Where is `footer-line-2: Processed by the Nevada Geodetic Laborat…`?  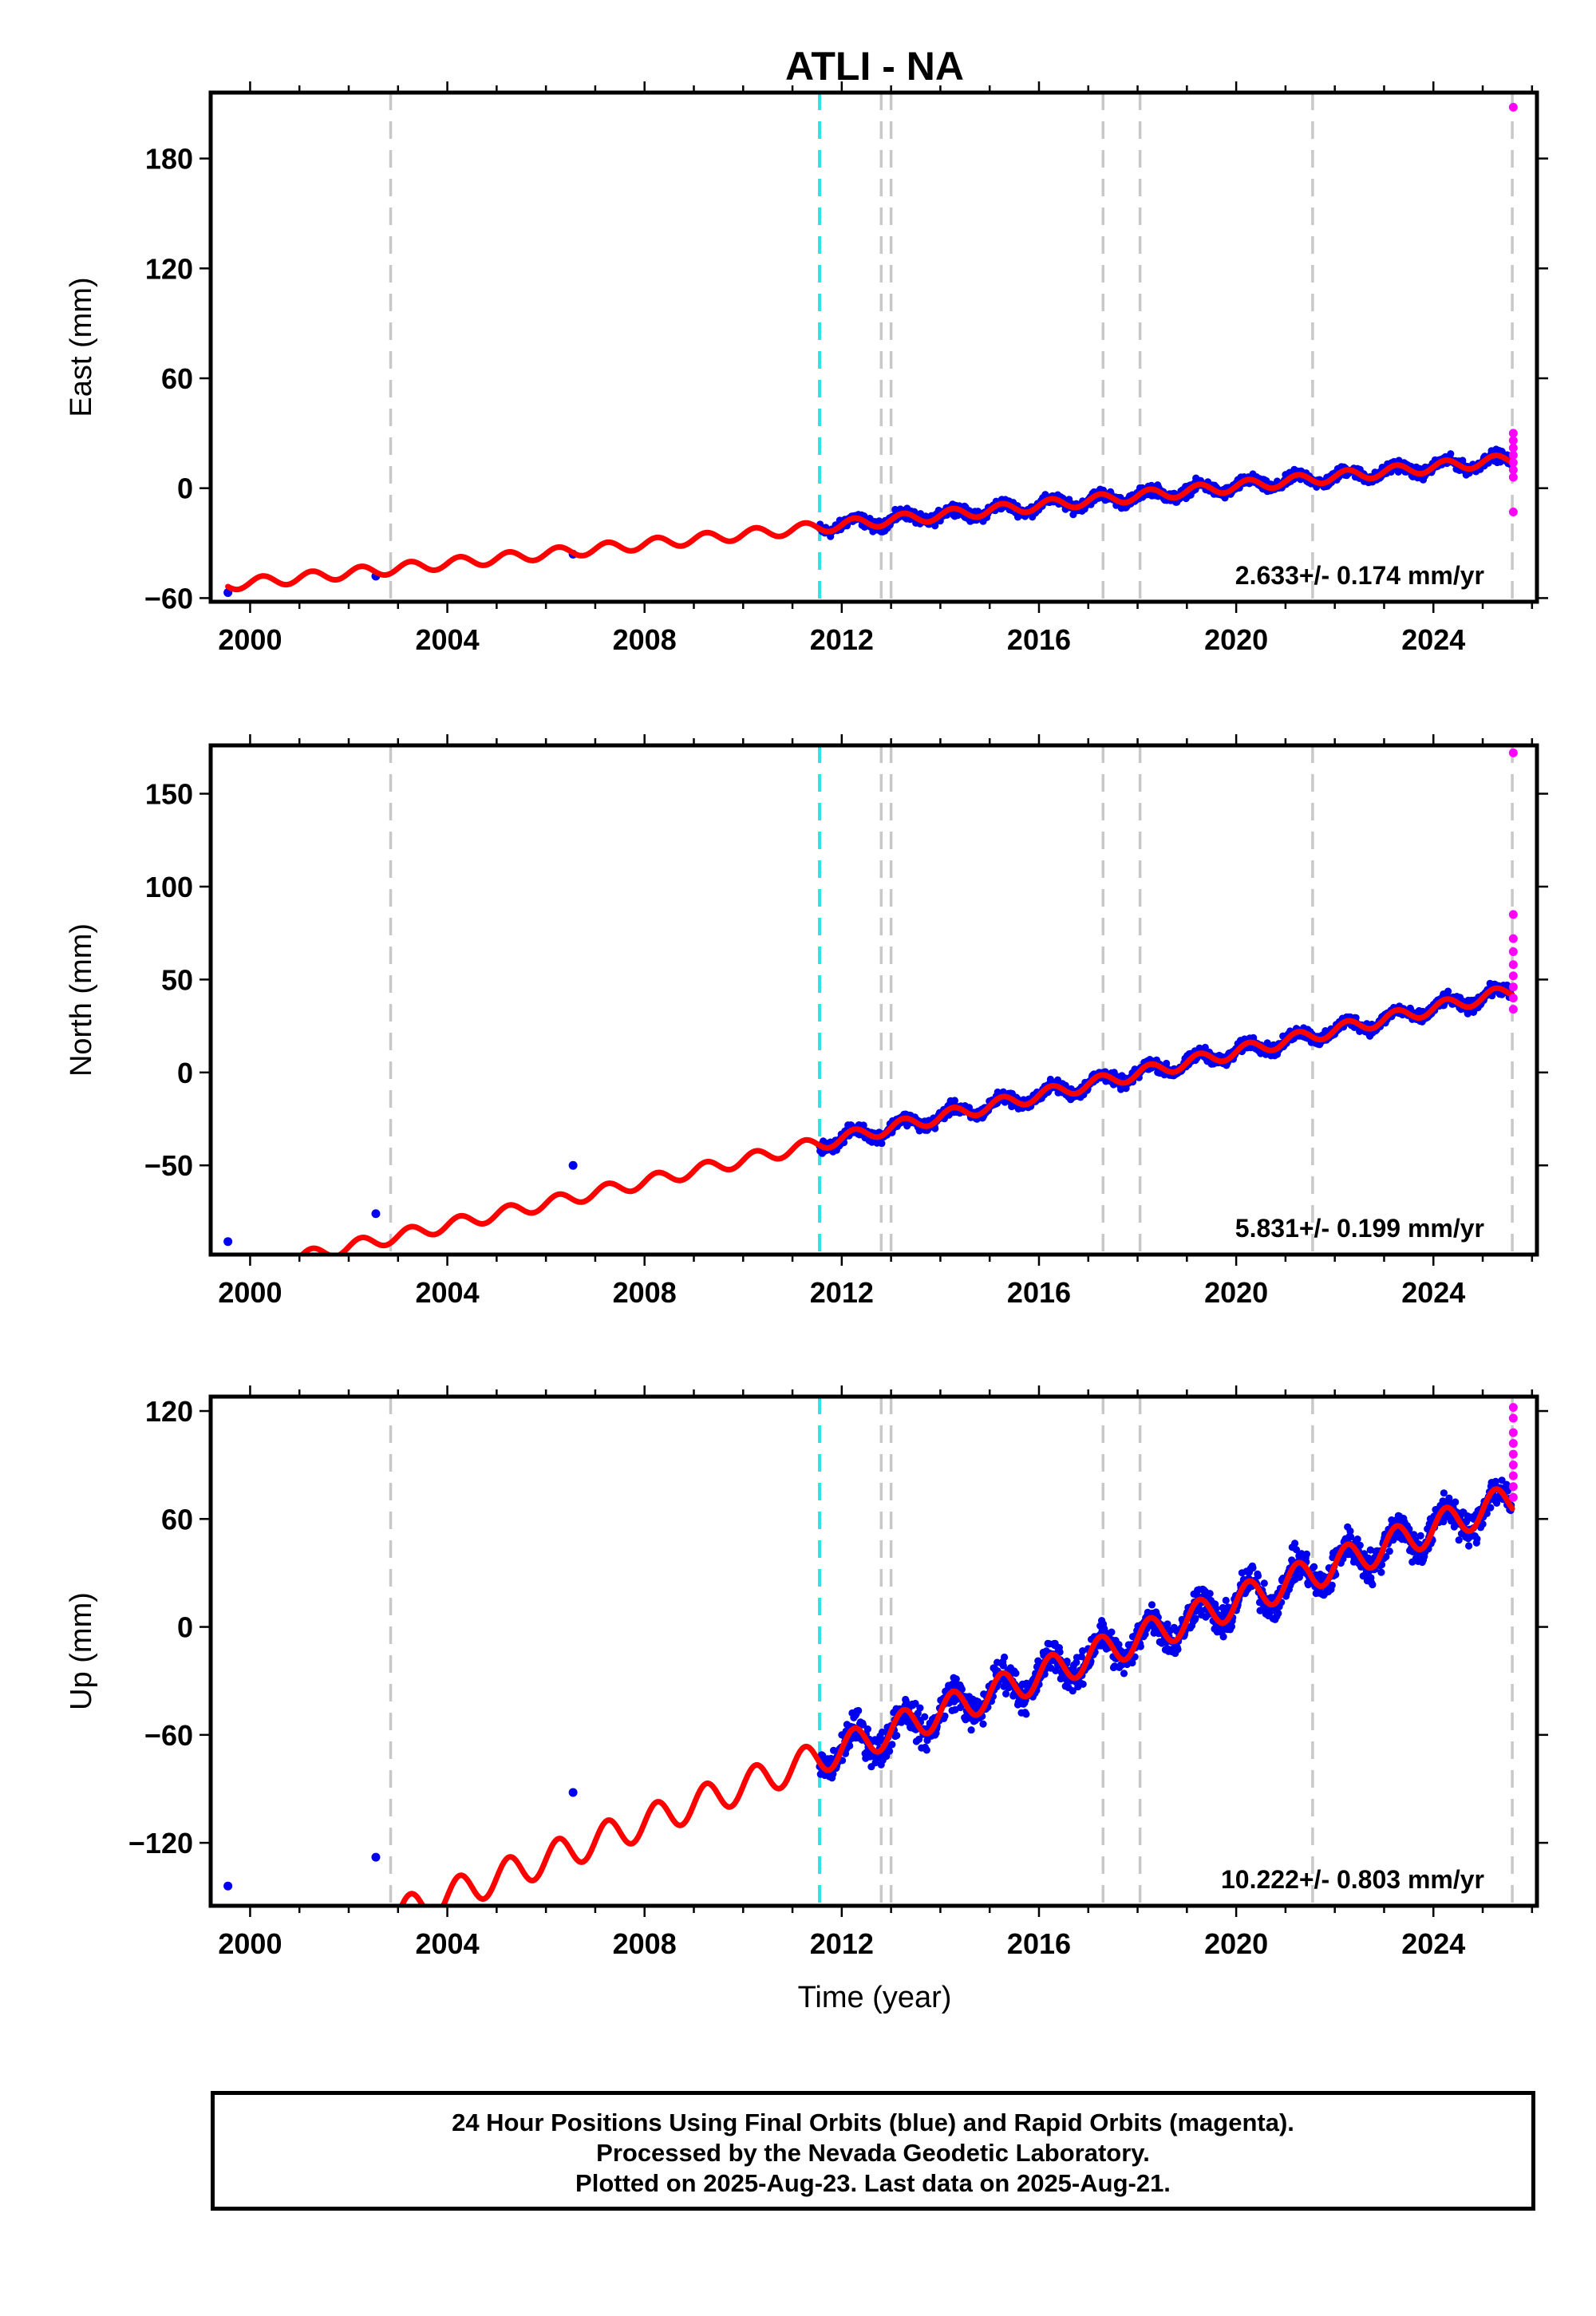 footer-line-2: Processed by the Nevada Geodetic Laborat… is located at coordinates (873, 2153).